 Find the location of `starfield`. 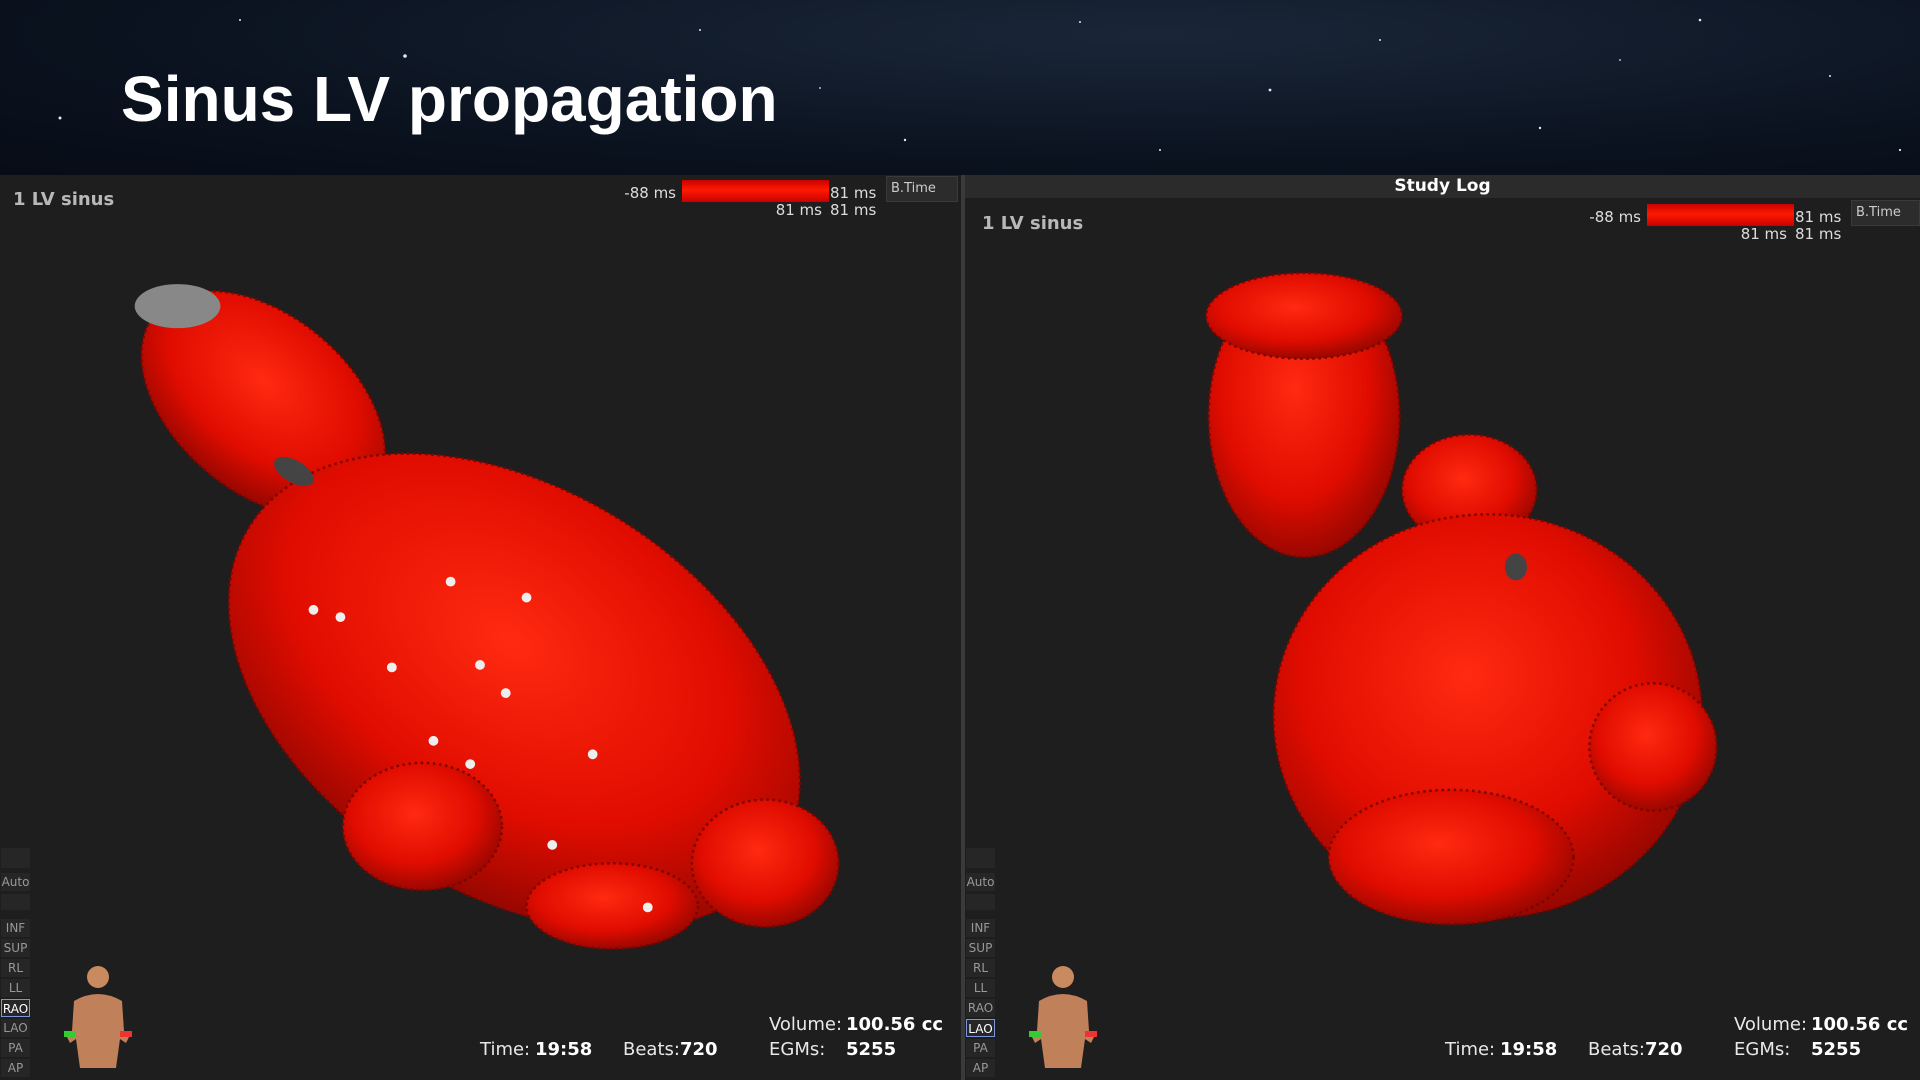

starfield is located at coordinates (980, 85).